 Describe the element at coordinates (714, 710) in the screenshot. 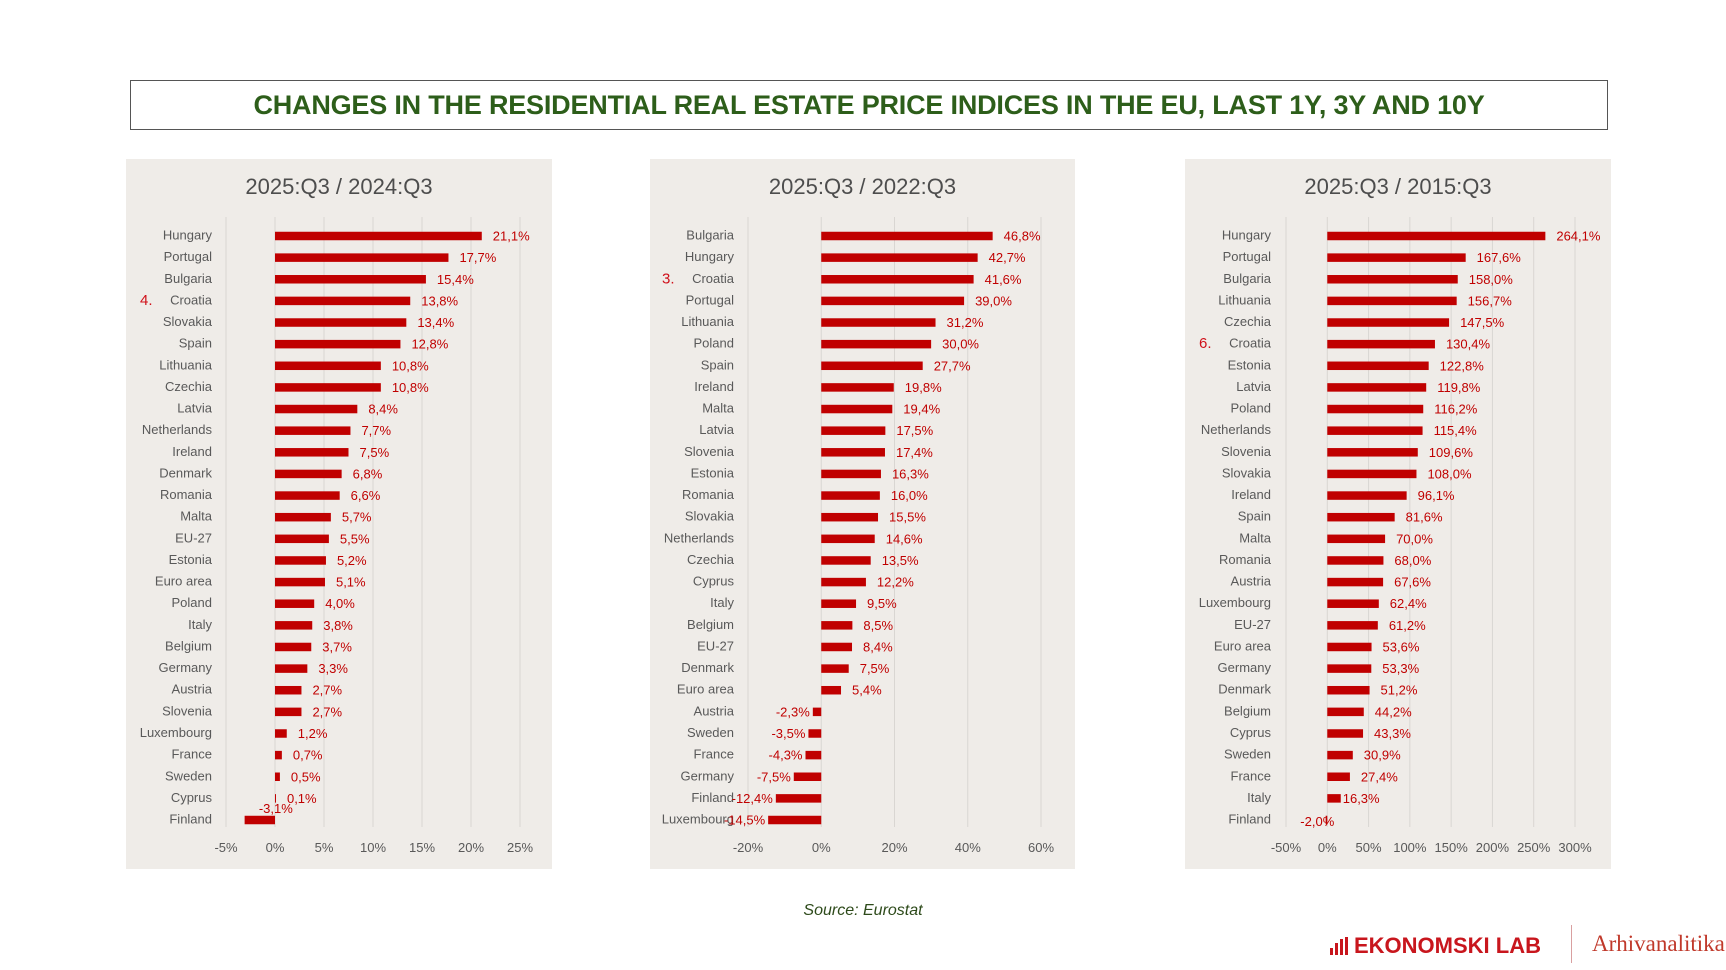

I see `category-label: Austria` at that location.